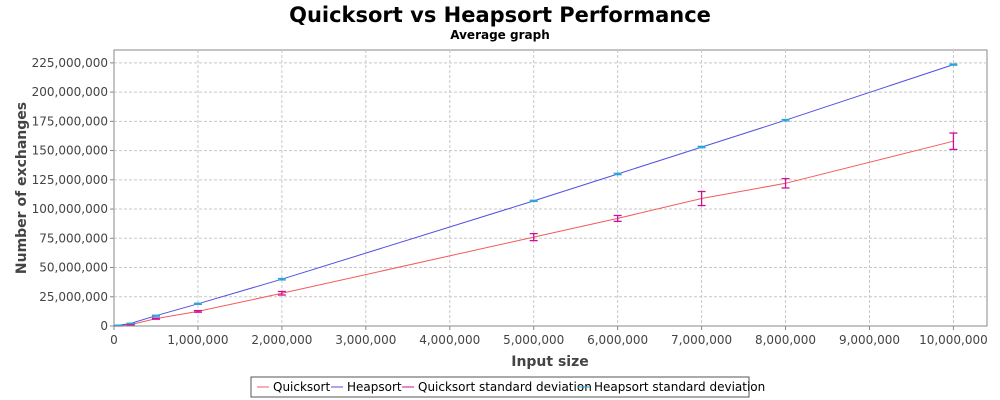  Describe the element at coordinates (70, 92) in the screenshot. I see `y-tick-label: 200,000,000` at that location.